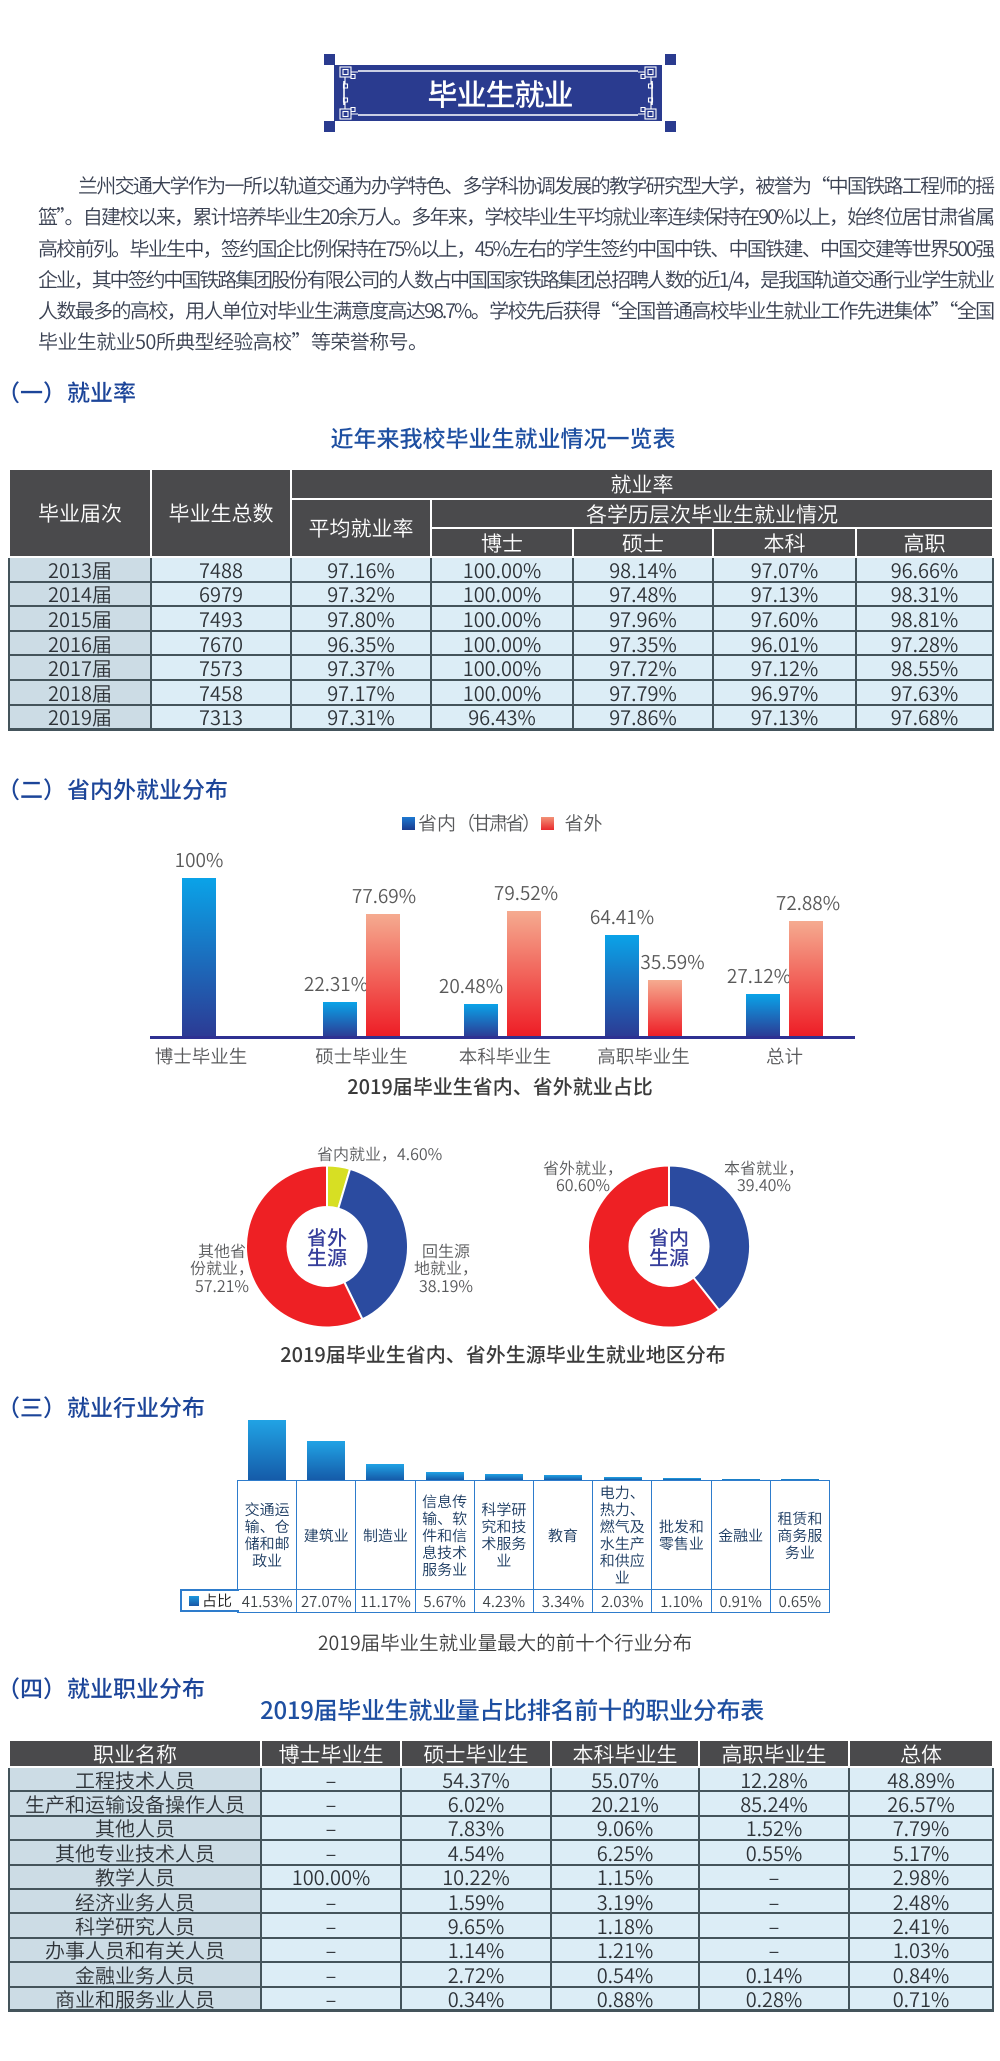  I want to click on svg-text: 毕业生就业, so click(500, 93).